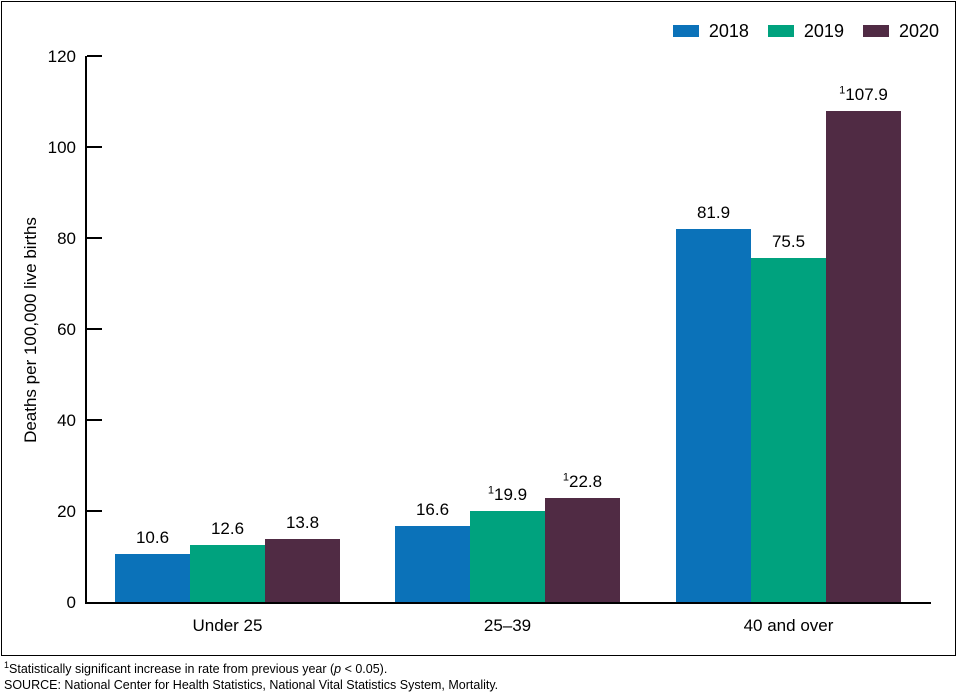 The width and height of the screenshot is (960, 695). Describe the element at coordinates (66, 511) in the screenshot. I see `y-tick-label: 20` at that location.